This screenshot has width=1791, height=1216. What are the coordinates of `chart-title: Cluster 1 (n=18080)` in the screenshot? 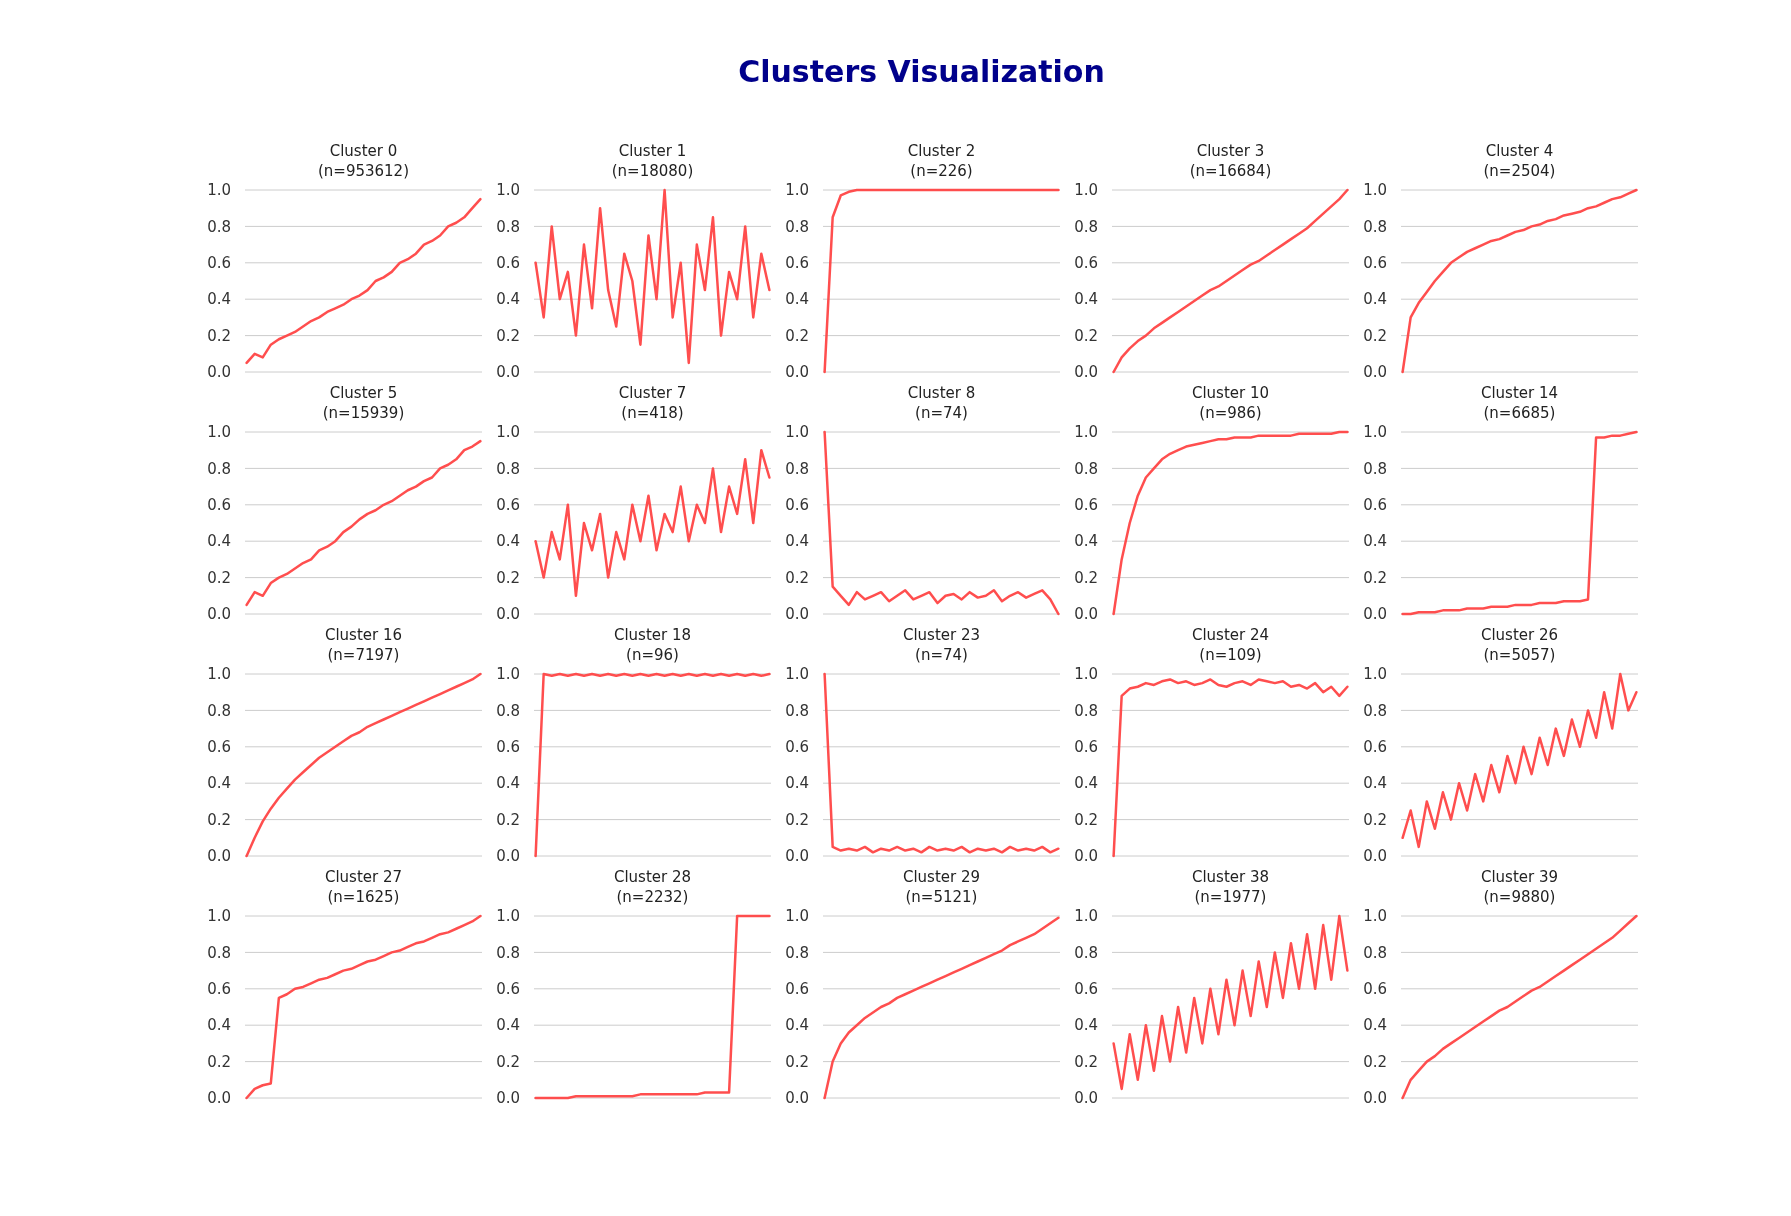 It's located at (652, 161).